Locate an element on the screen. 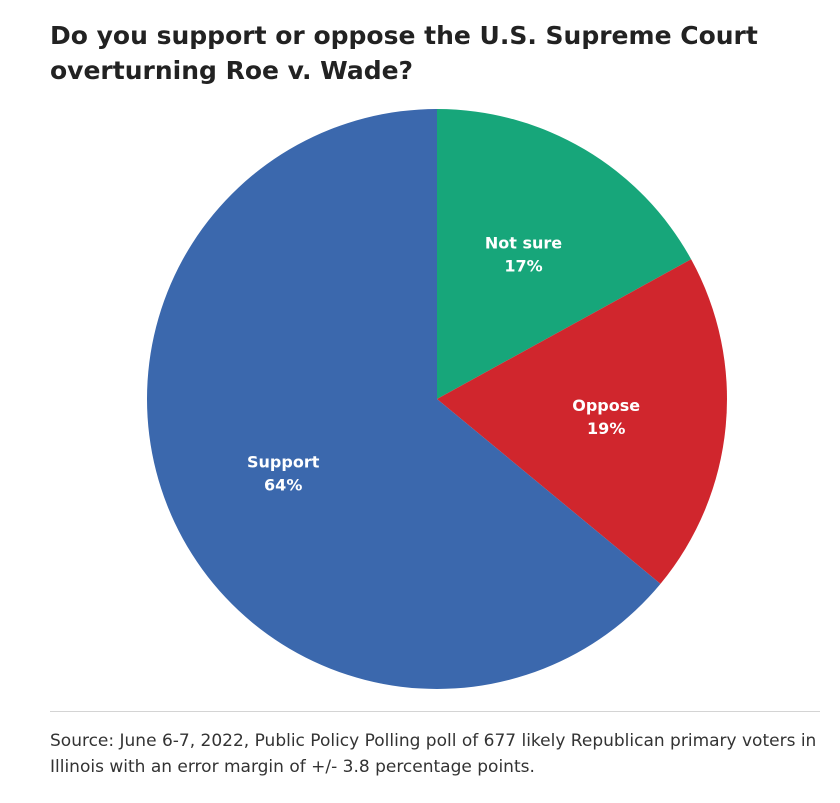  pie-slice-oppose is located at coordinates (582, 421).